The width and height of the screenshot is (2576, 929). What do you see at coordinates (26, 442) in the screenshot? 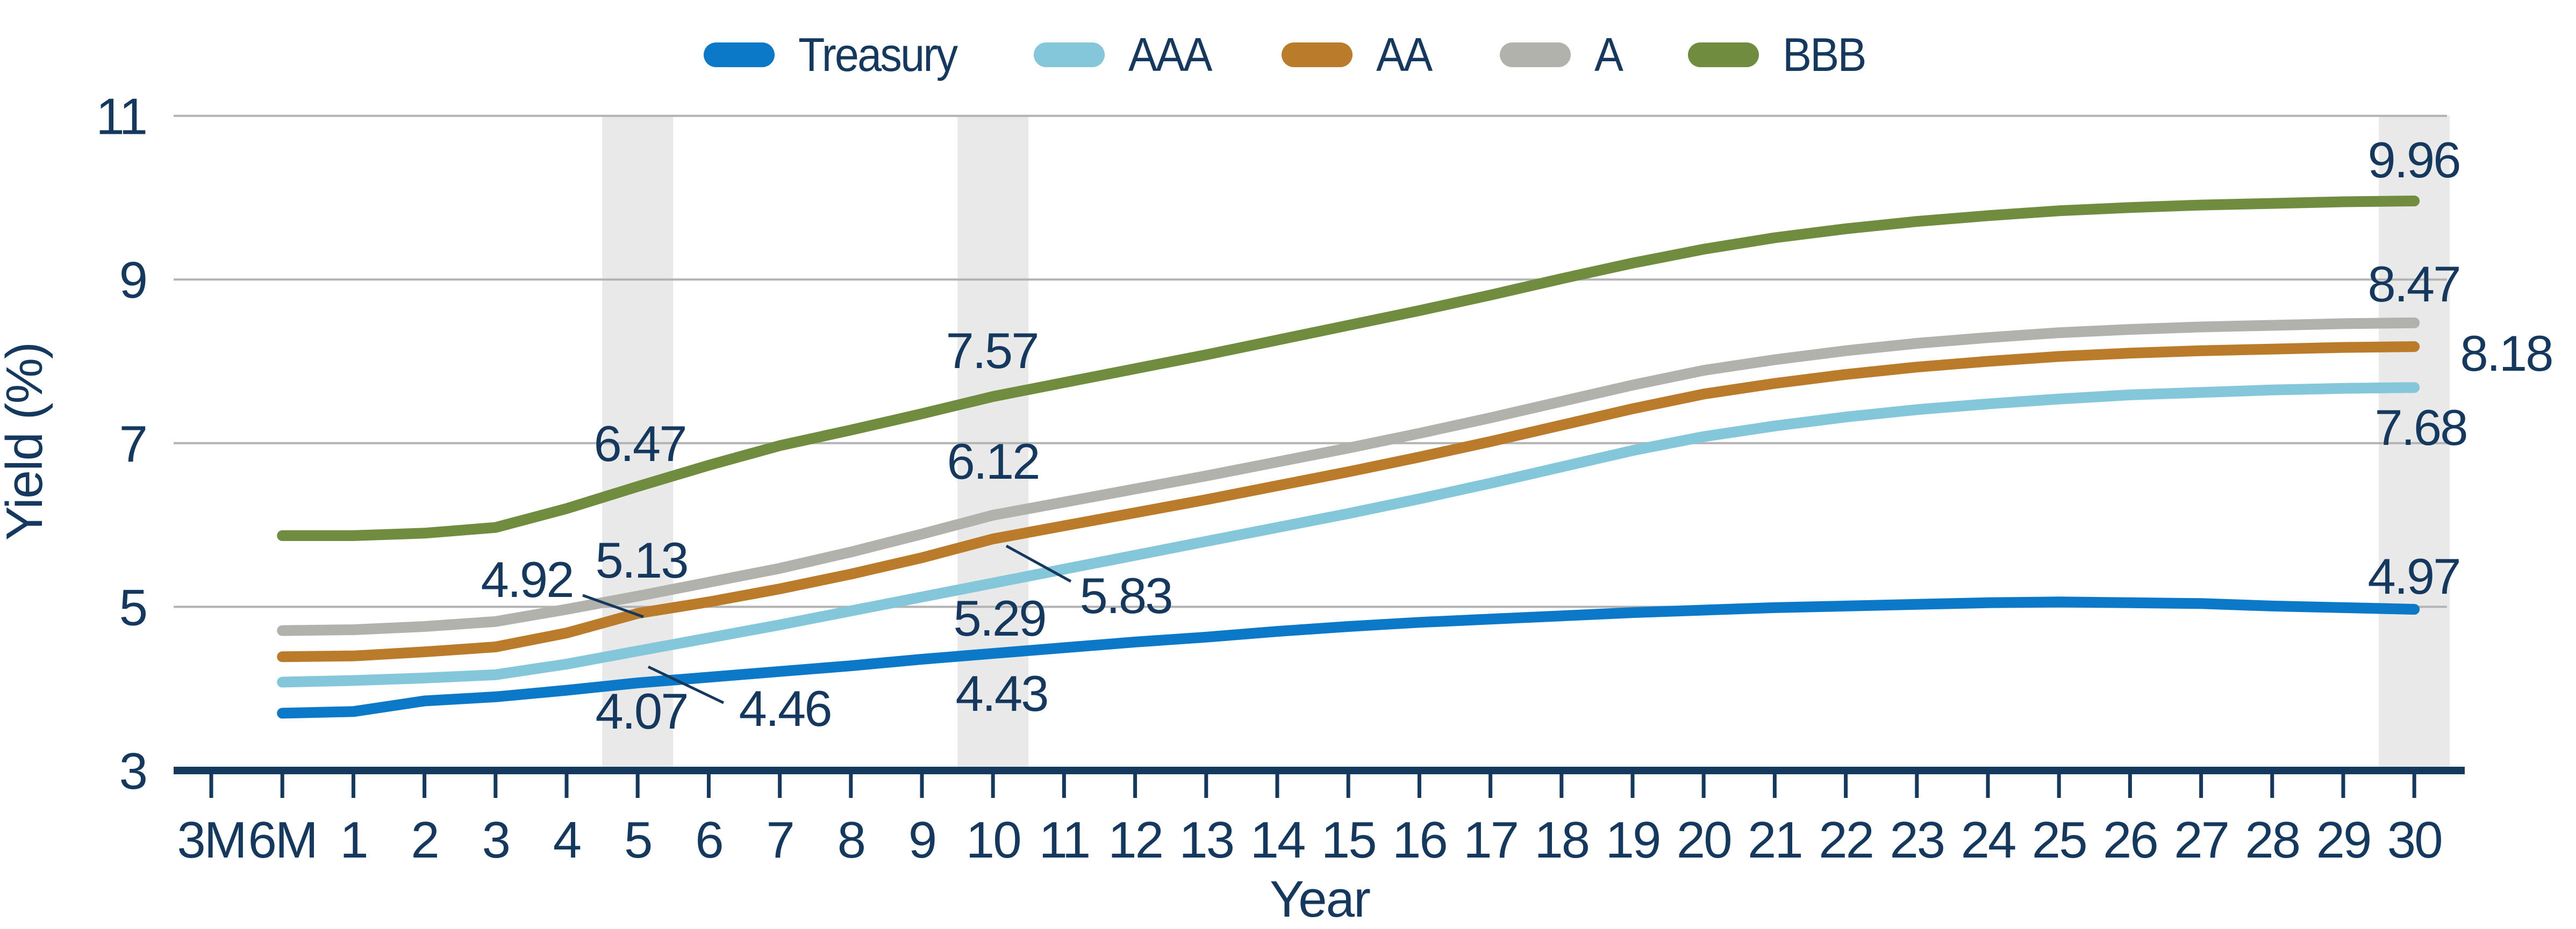
I see `y-axis-title: Yield (%)` at bounding box center [26, 442].